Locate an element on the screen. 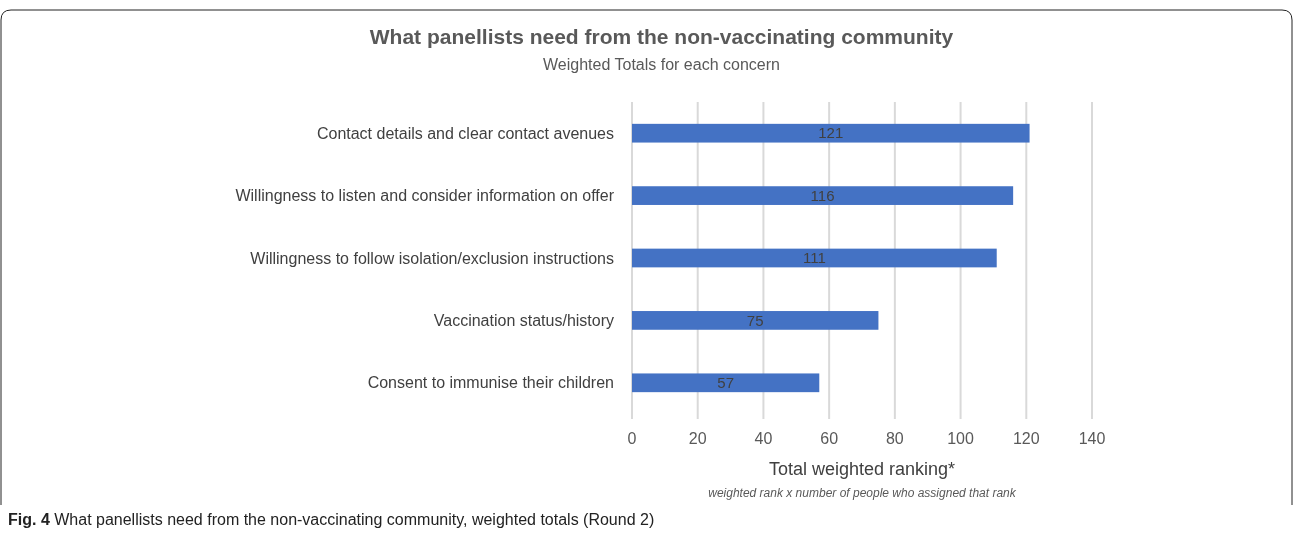  data-label: 121 is located at coordinates (831, 133).